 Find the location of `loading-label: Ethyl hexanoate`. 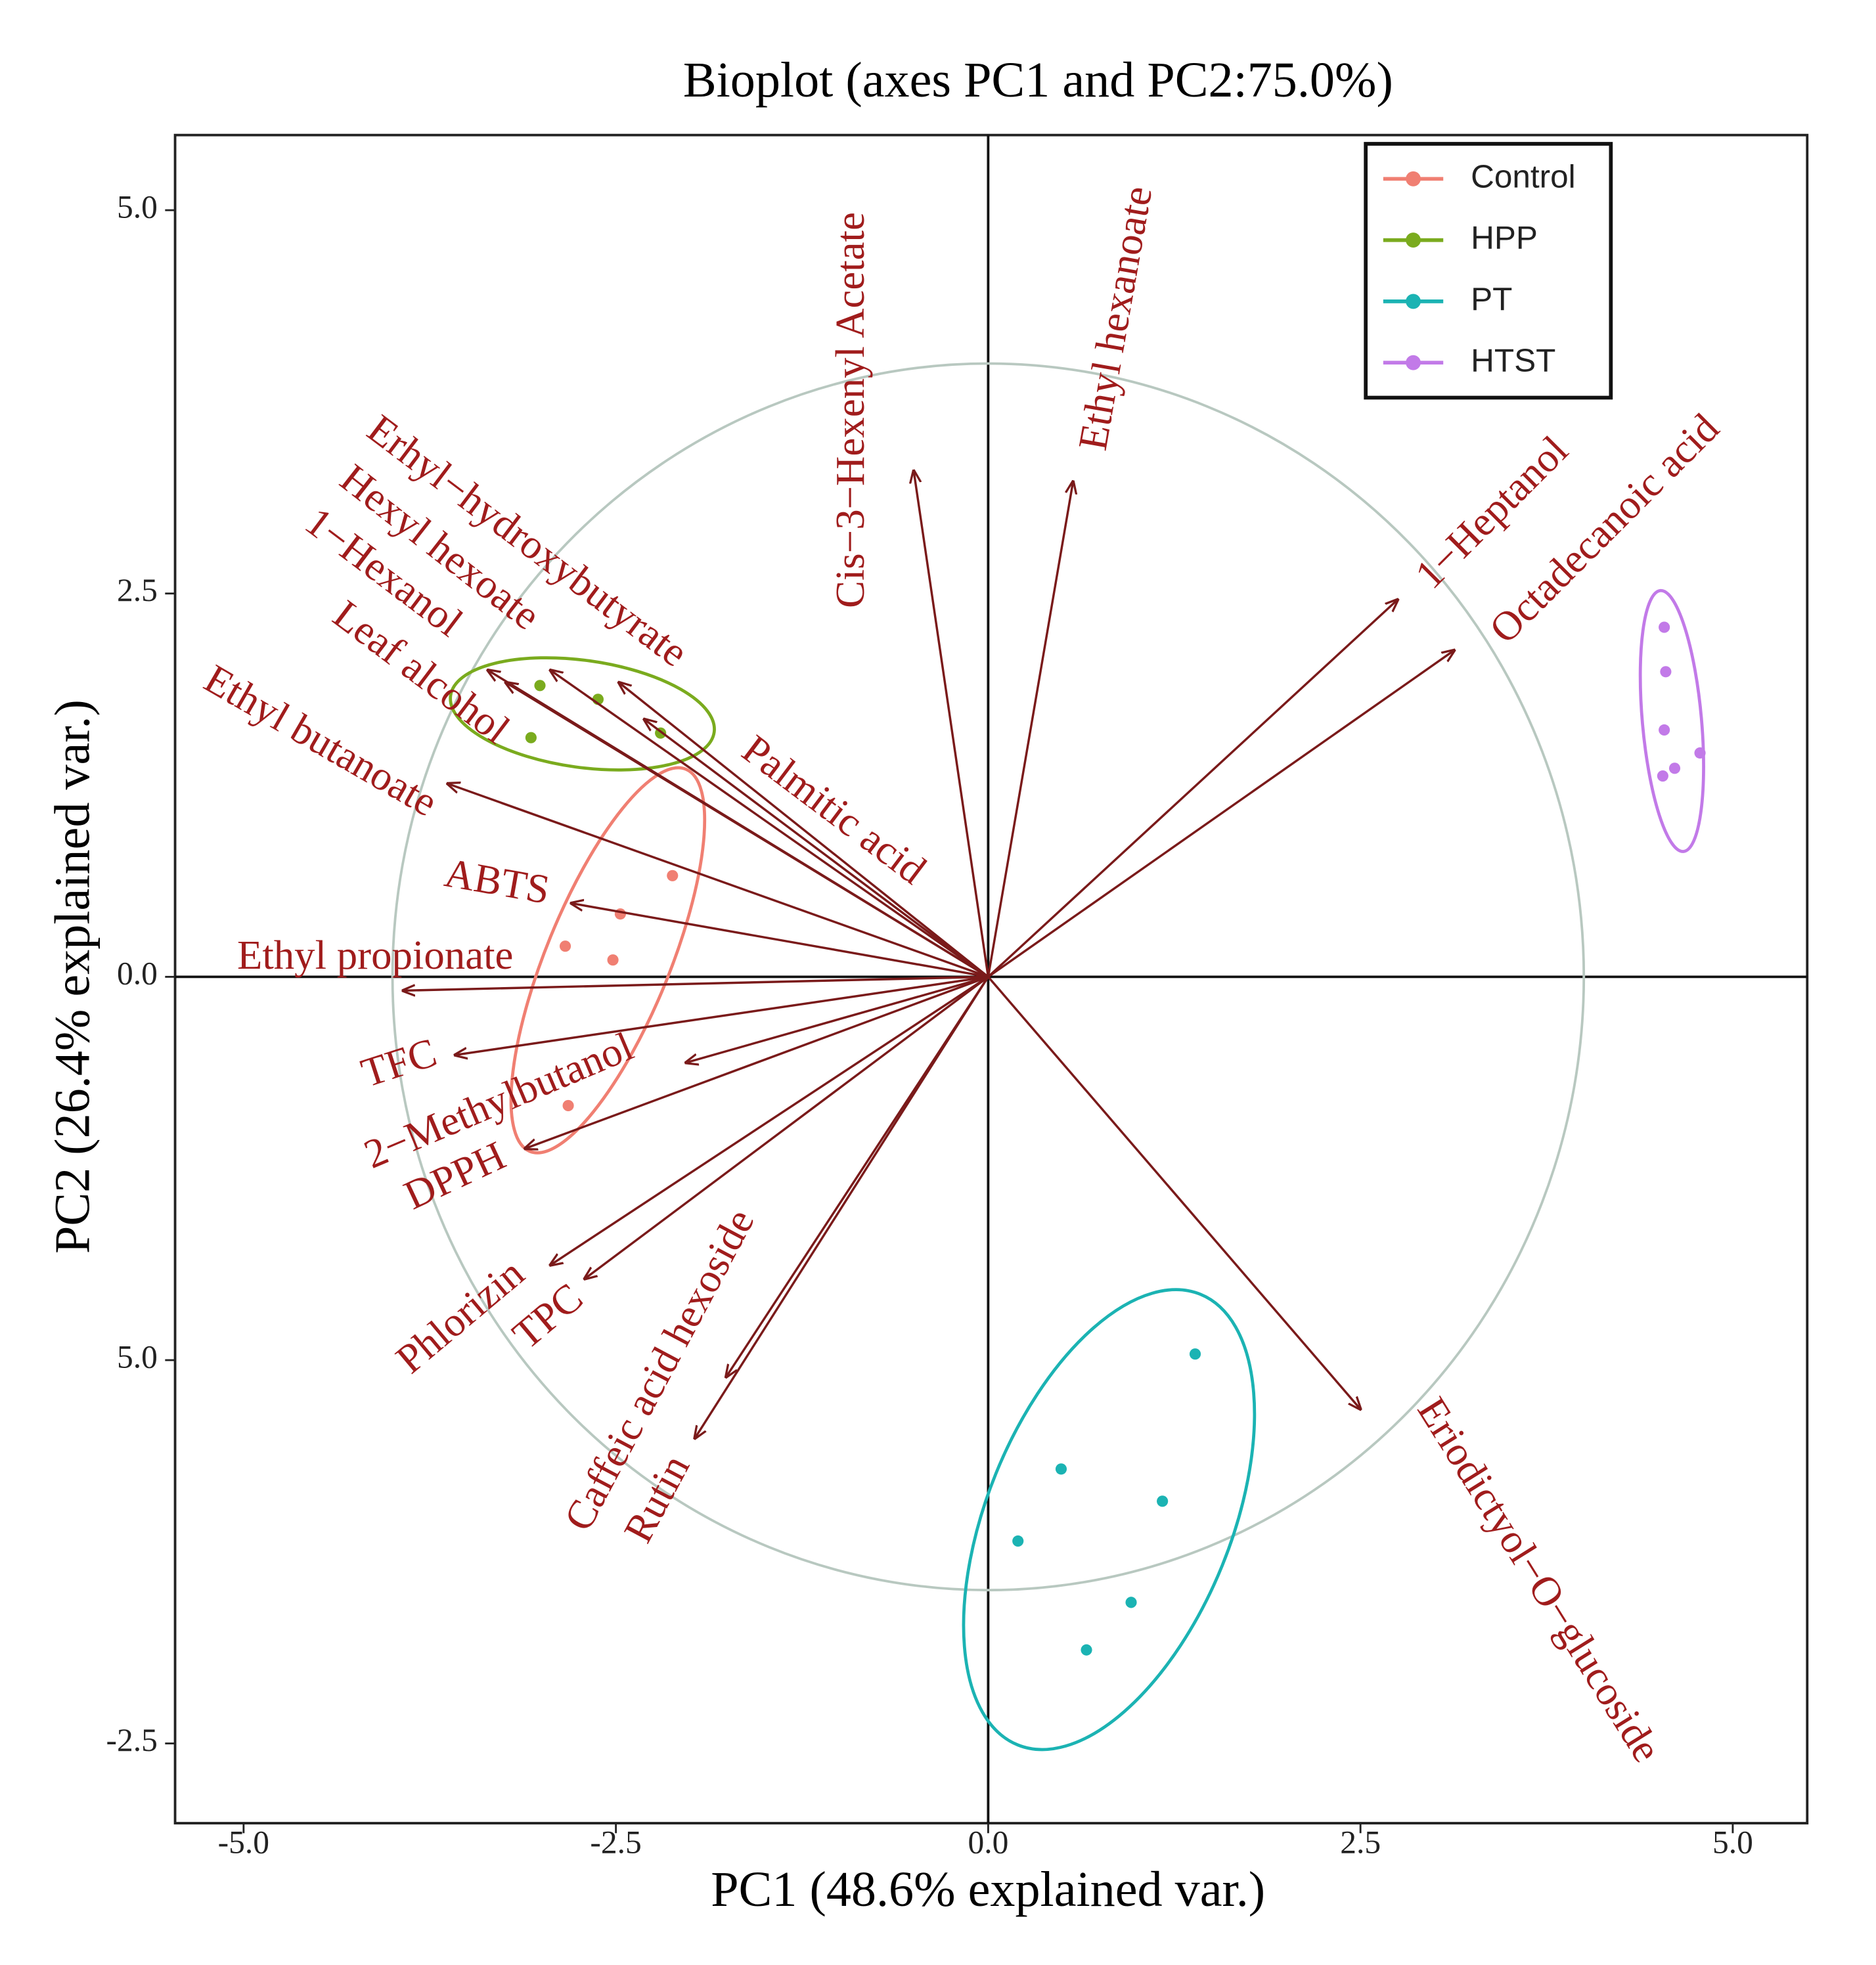

loading-label: Ethyl hexanoate is located at coordinates (1115, 318).